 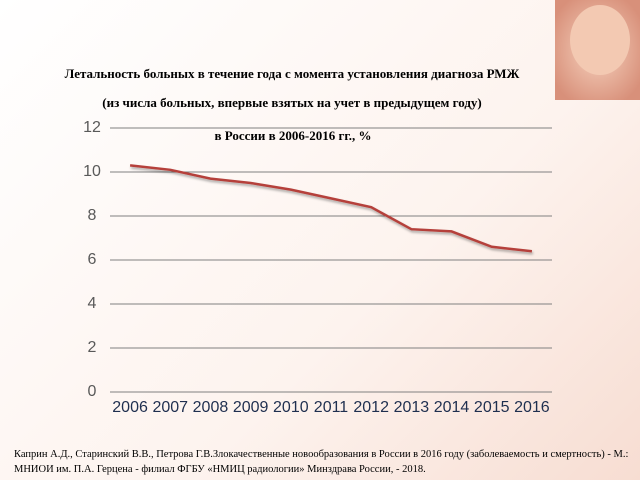 I want to click on y-tick-label: 2, so click(x=92, y=347).